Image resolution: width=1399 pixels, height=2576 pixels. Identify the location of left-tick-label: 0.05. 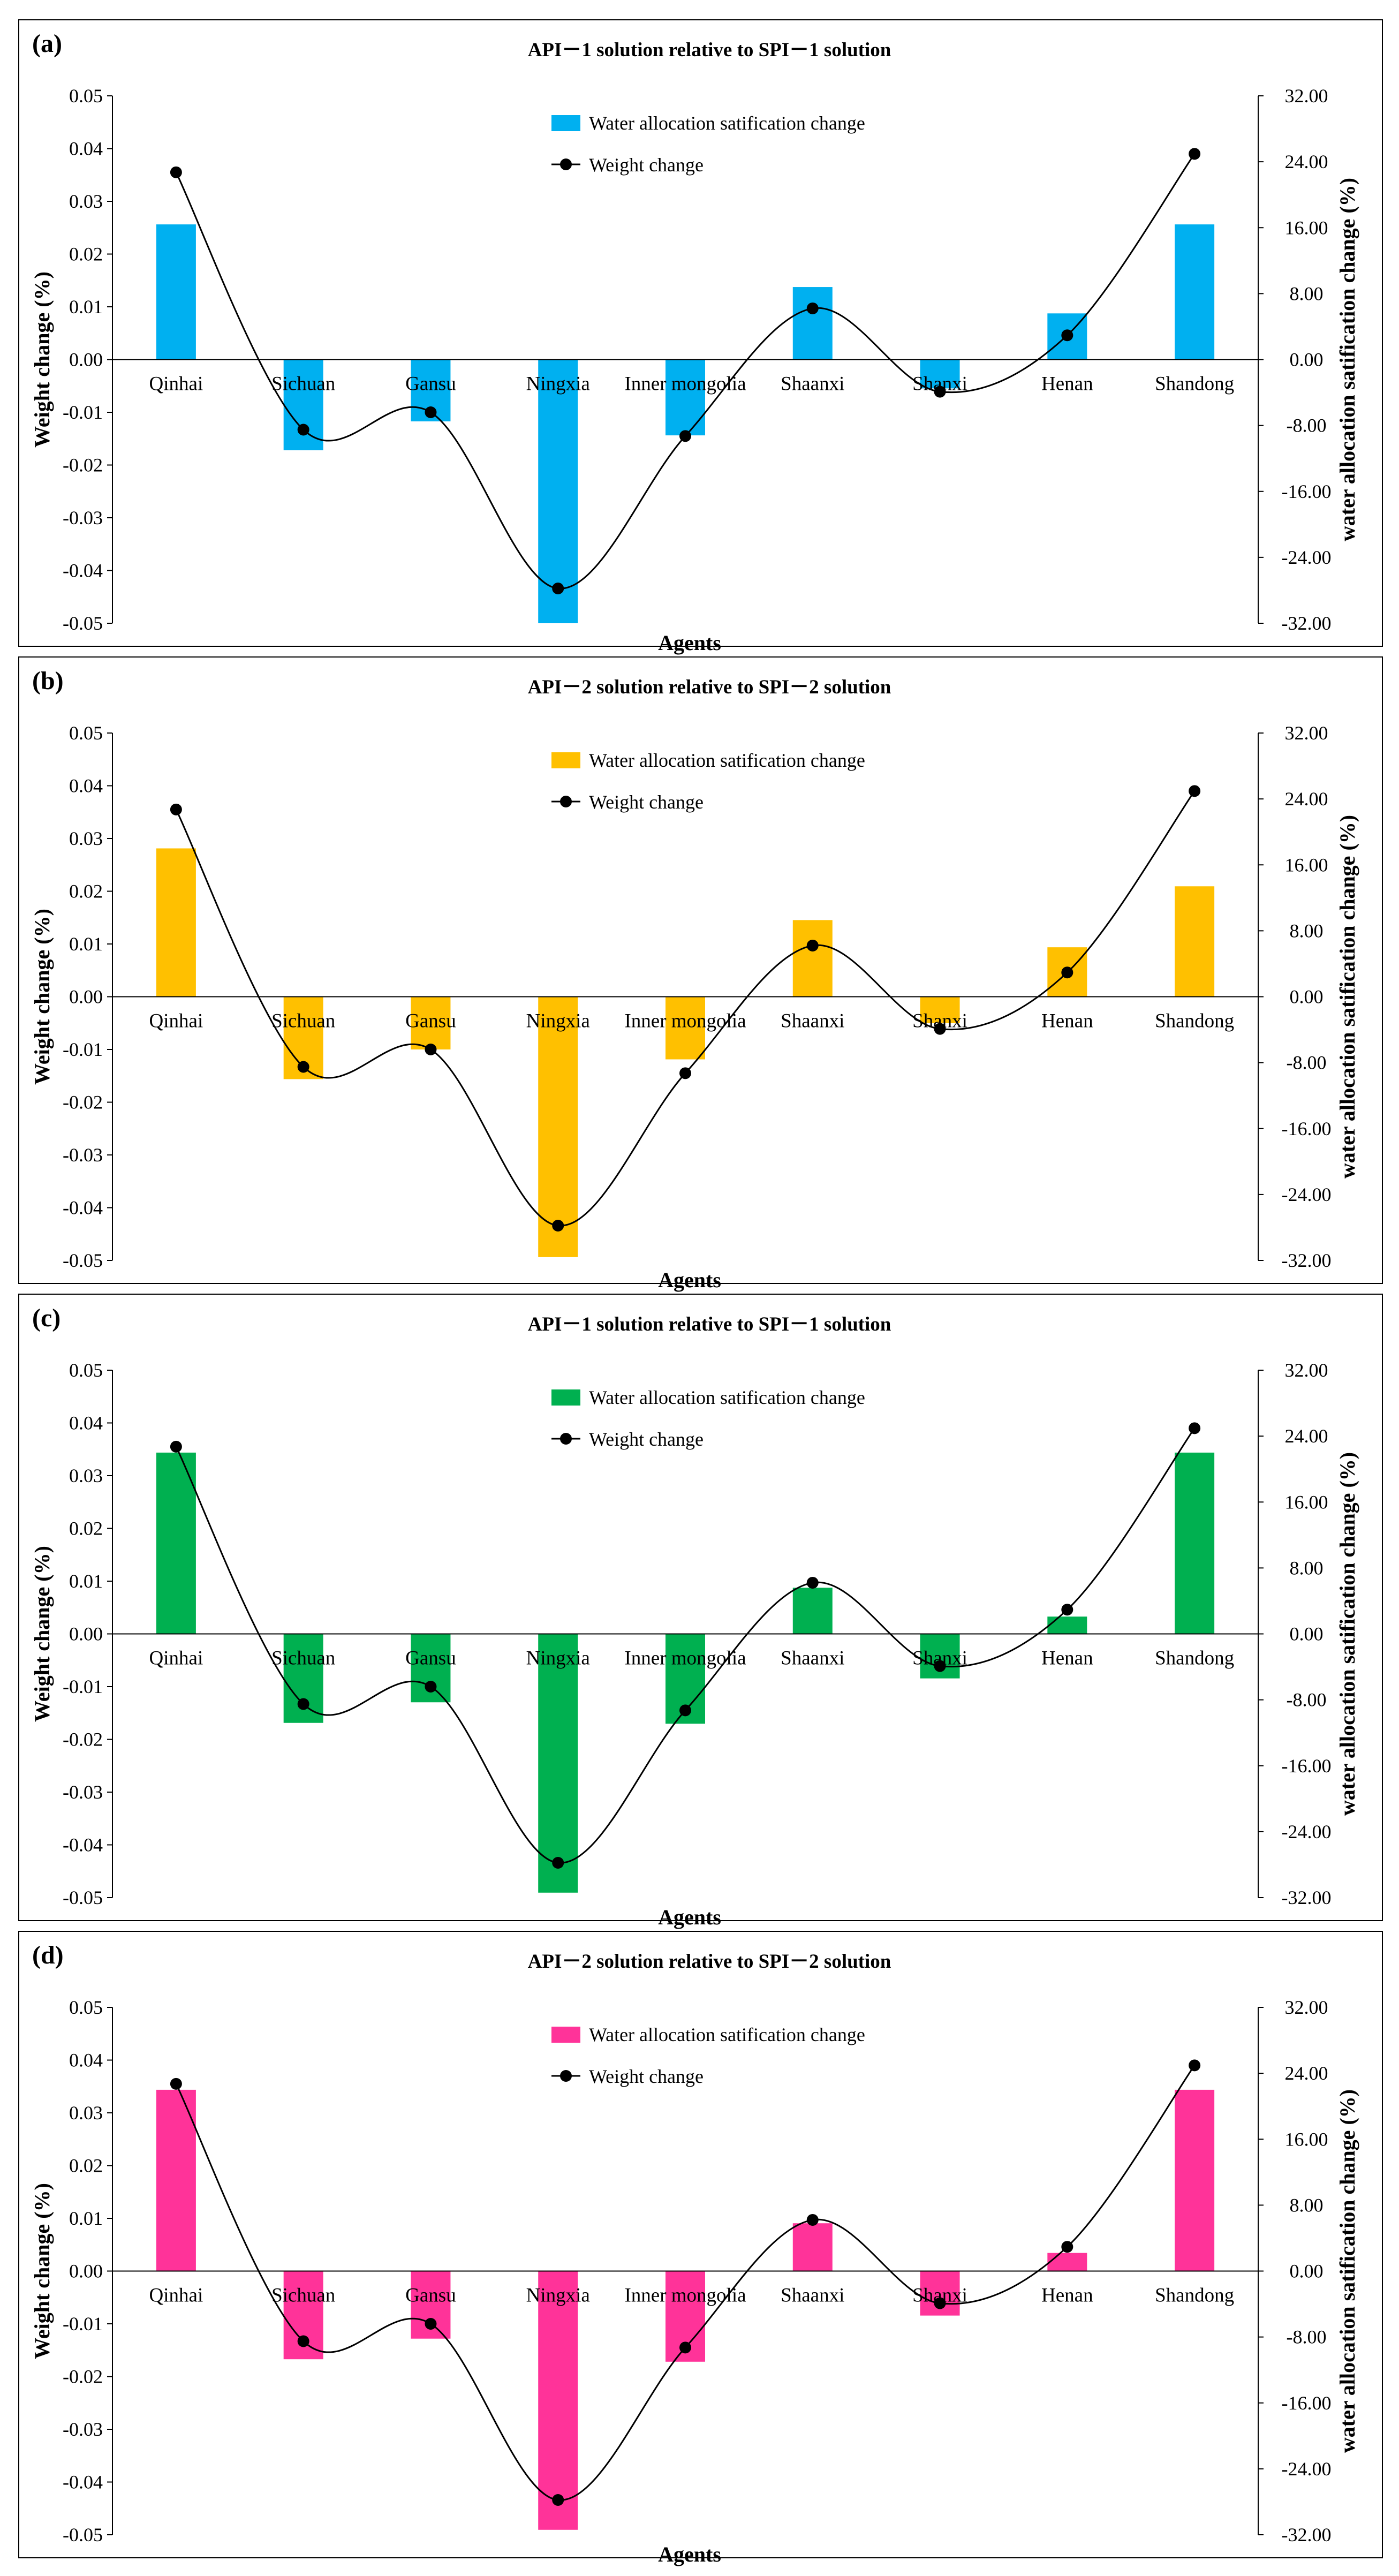
(86, 96).